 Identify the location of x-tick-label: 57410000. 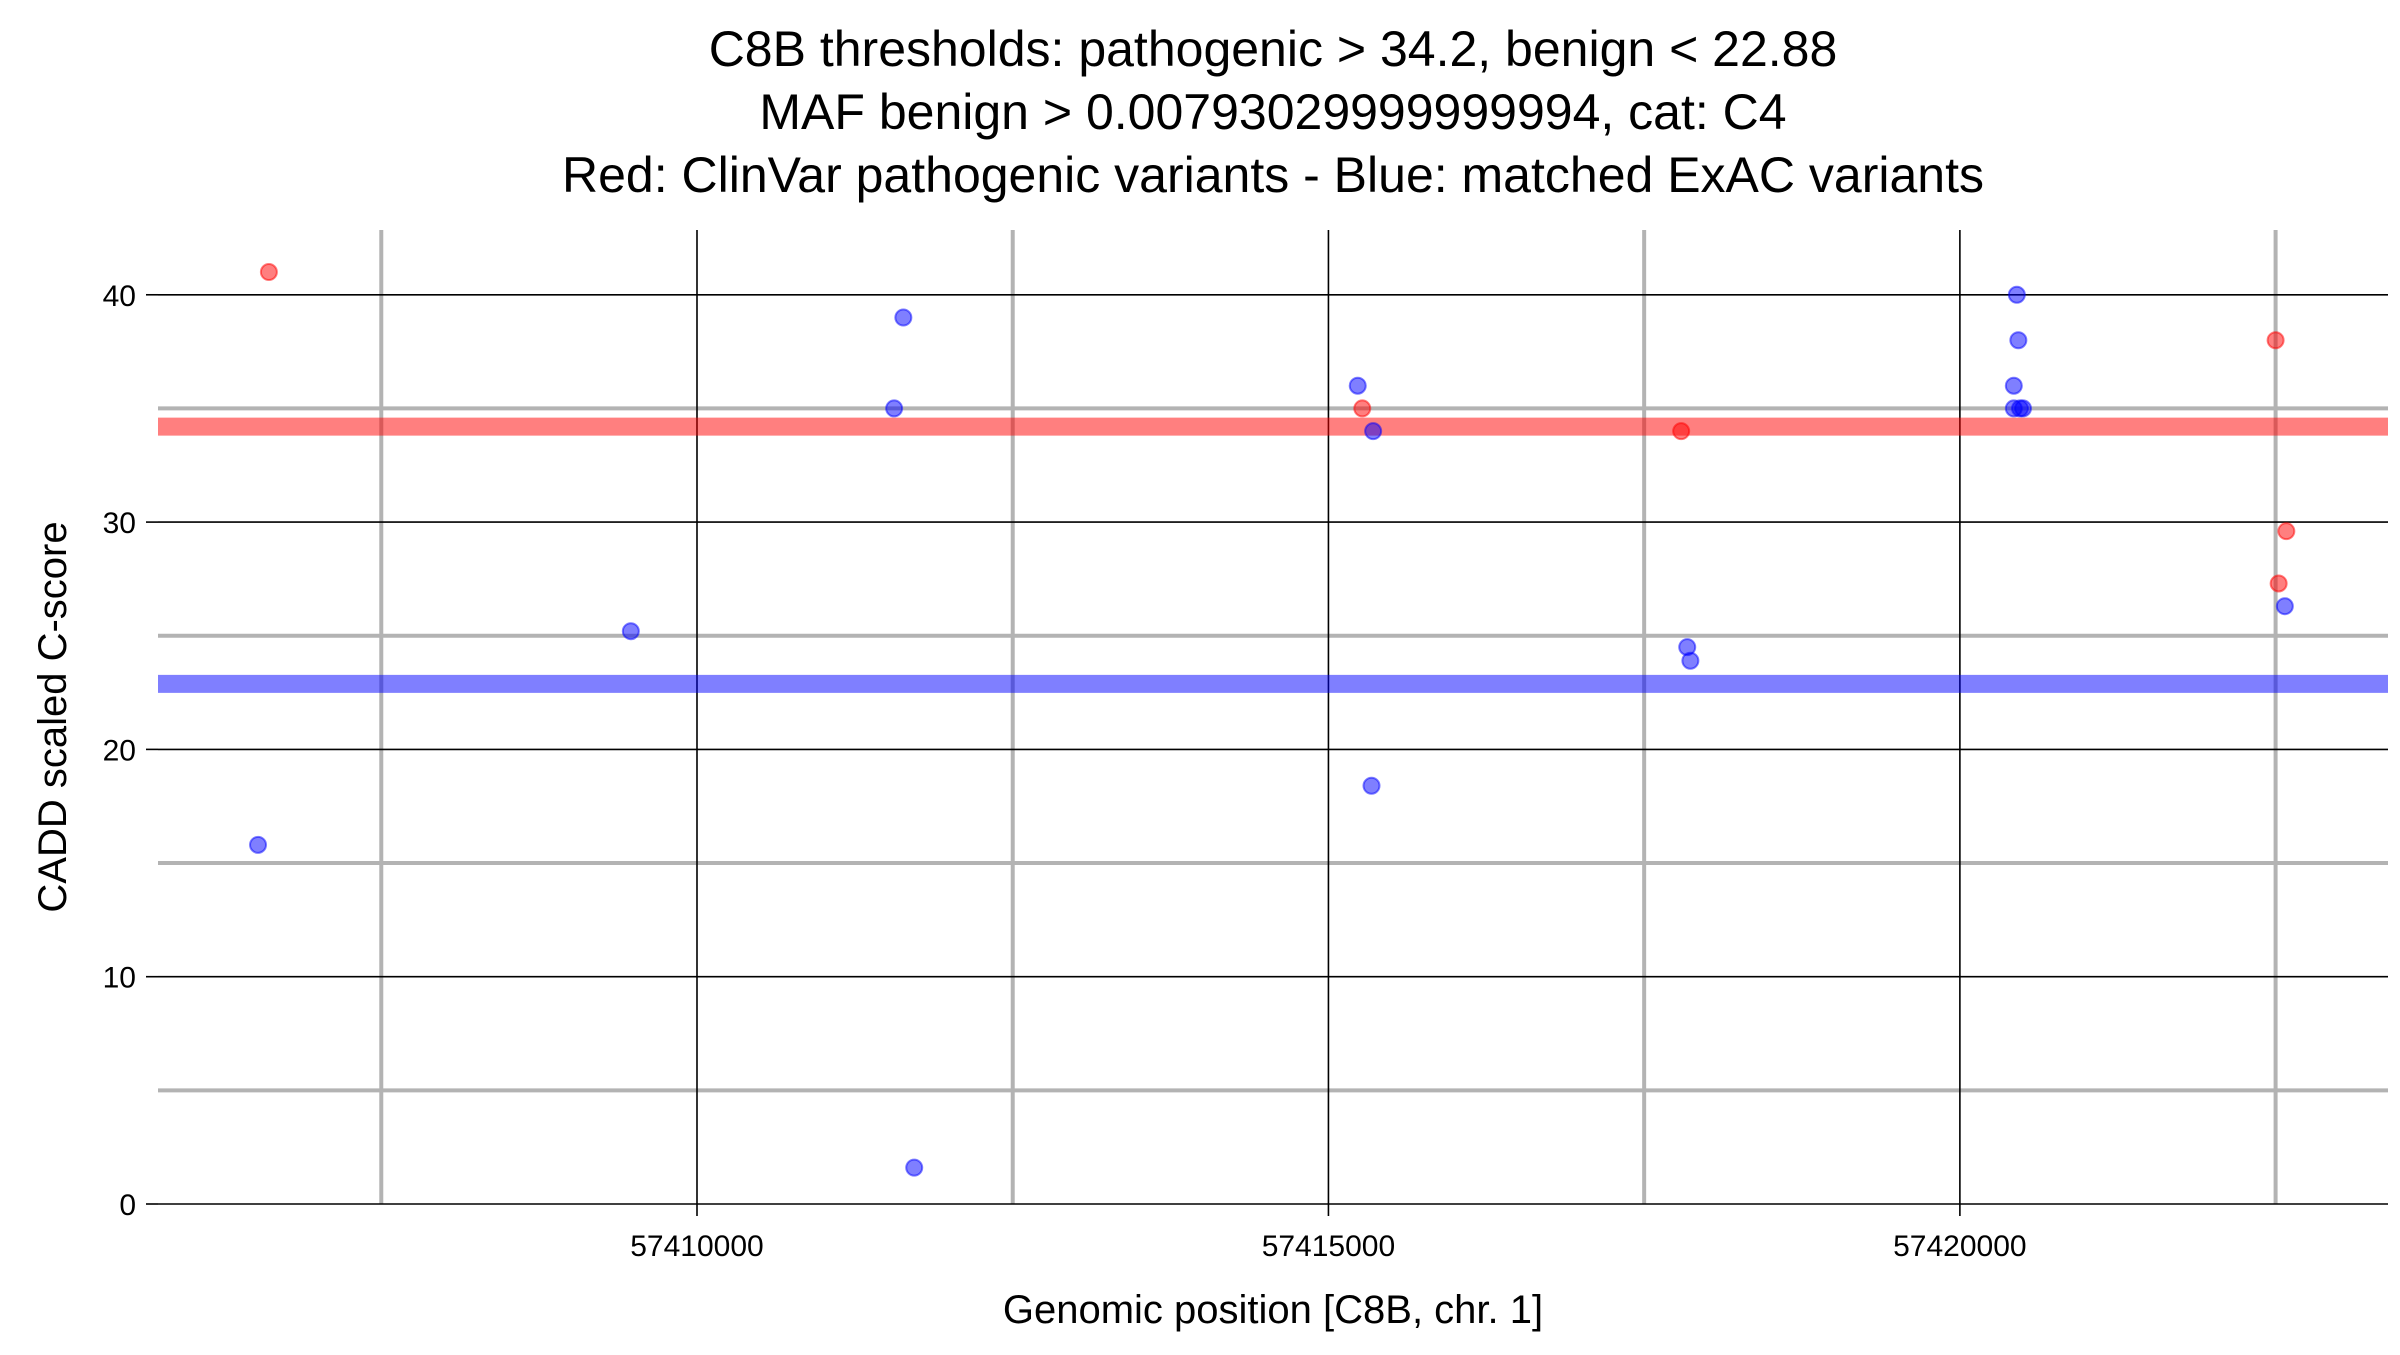
(696, 1246).